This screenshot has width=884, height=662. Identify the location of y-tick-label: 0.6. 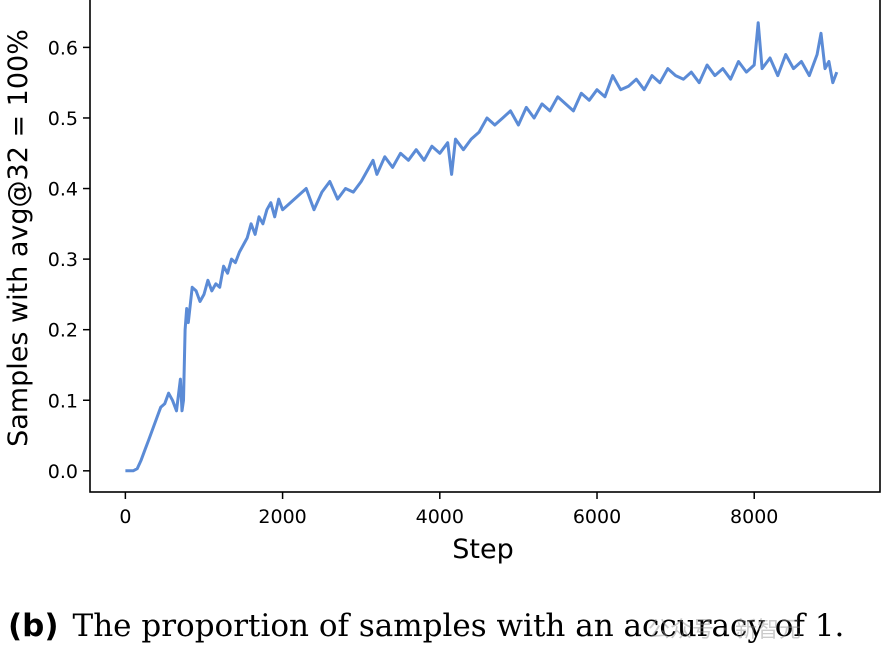
(63, 48).